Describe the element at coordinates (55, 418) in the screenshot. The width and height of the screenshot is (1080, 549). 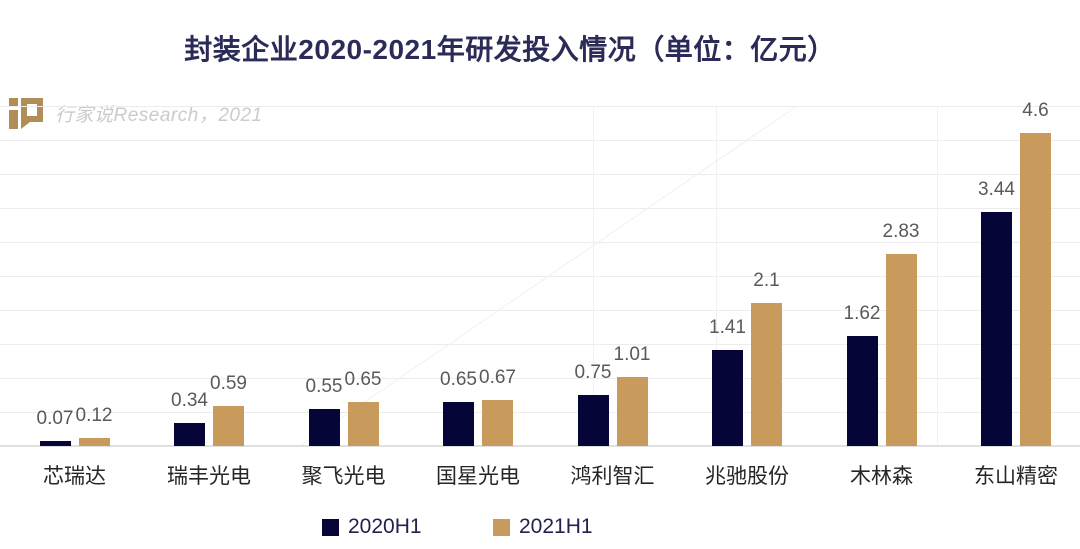
I see `value-label: 0.07` at that location.